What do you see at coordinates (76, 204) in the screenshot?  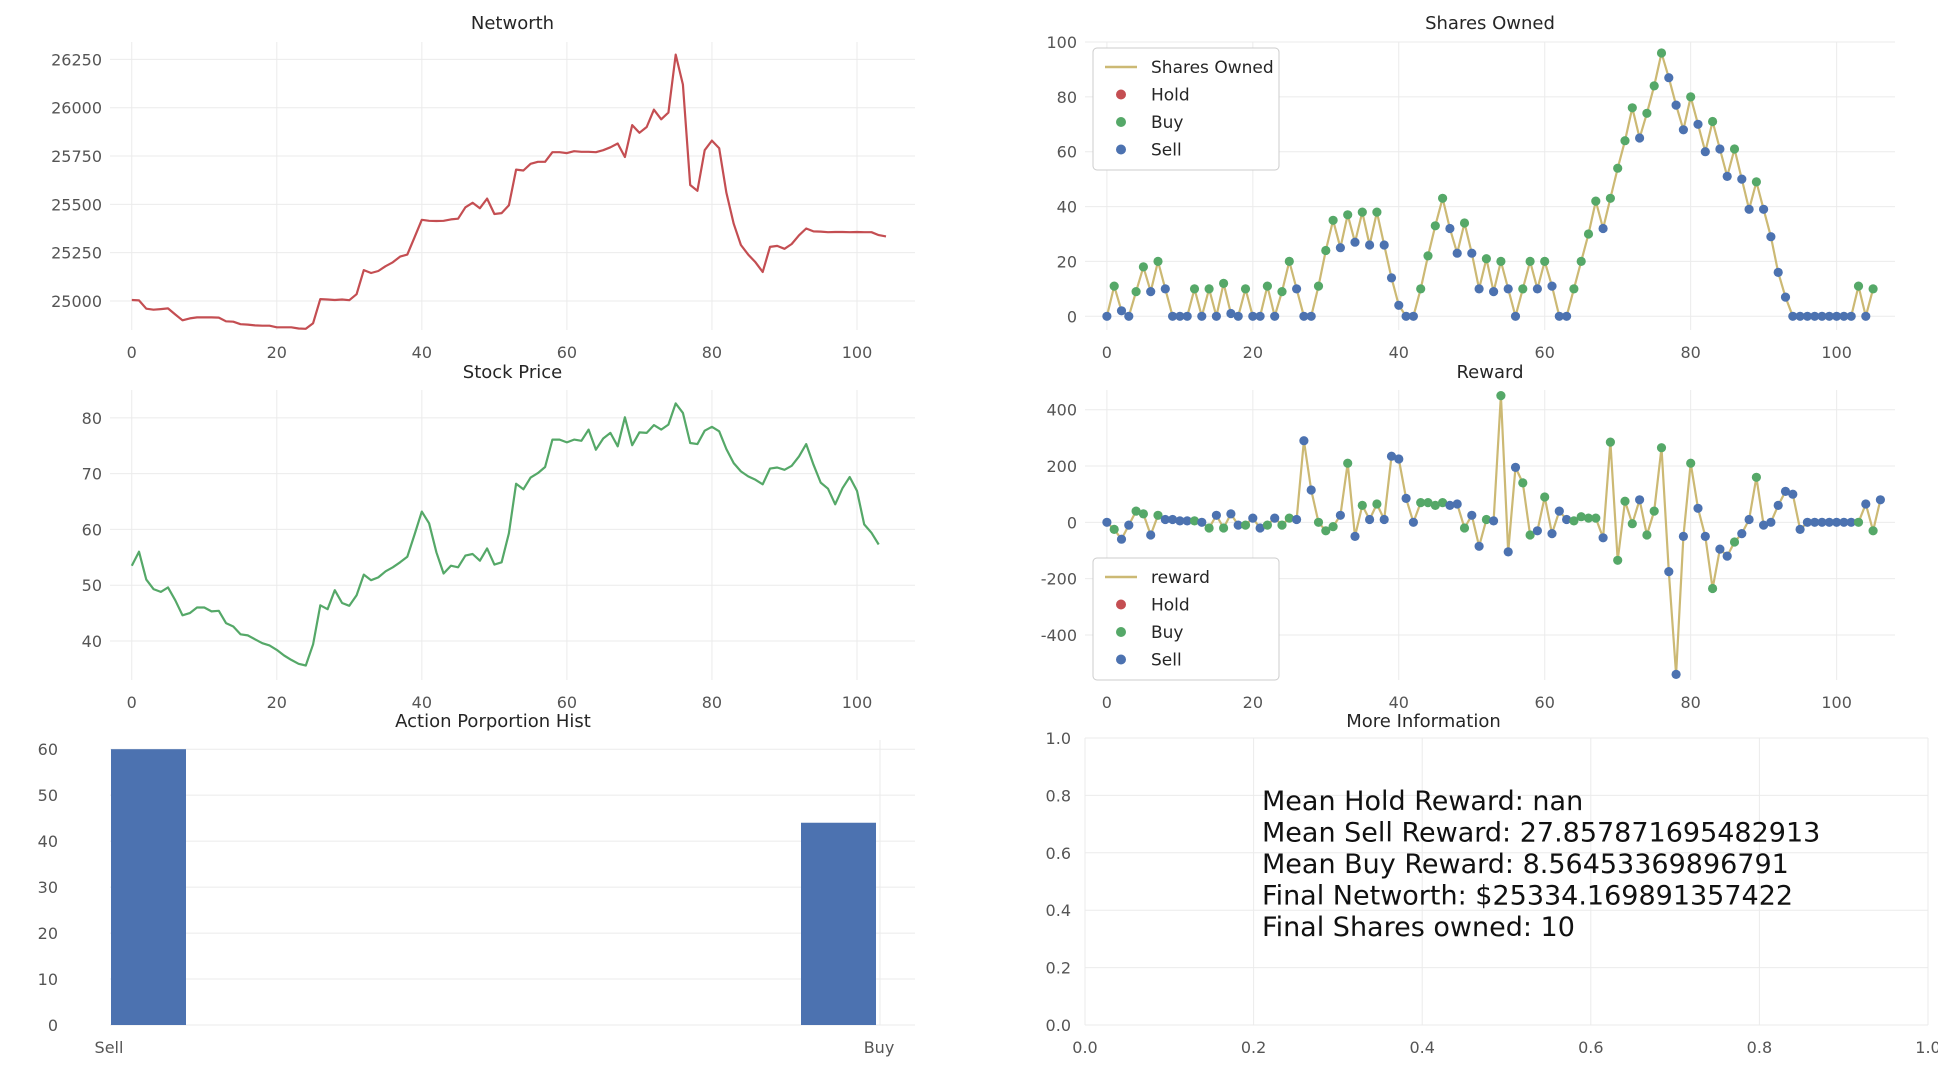 I see `networth-ytick-label: 25500` at bounding box center [76, 204].